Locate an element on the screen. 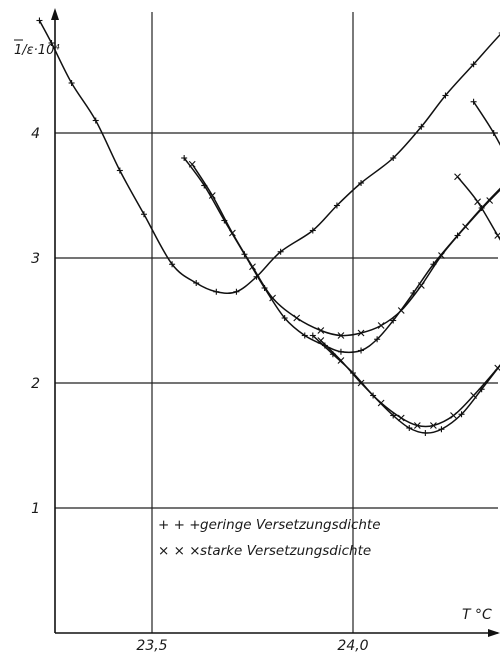 Image resolution: width=500 pixels, height=652 pixels. x-tick-label: 23,5 is located at coordinates (151, 645).